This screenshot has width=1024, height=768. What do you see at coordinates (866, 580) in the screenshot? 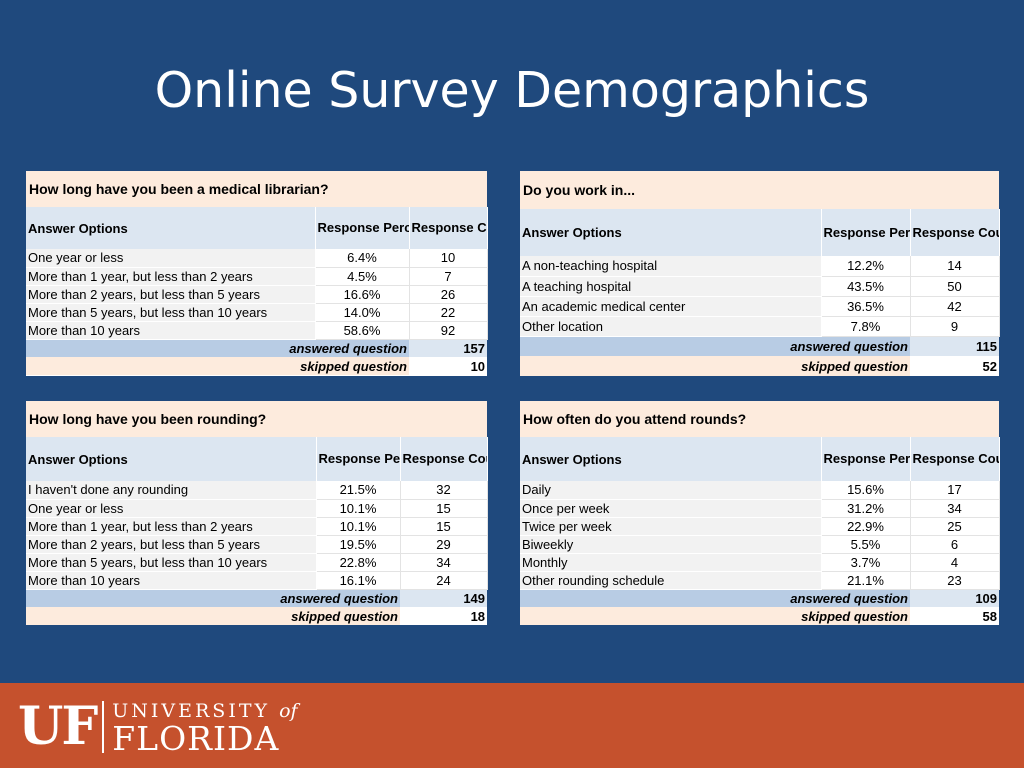
I see `response-percent: 21.1%` at bounding box center [866, 580].